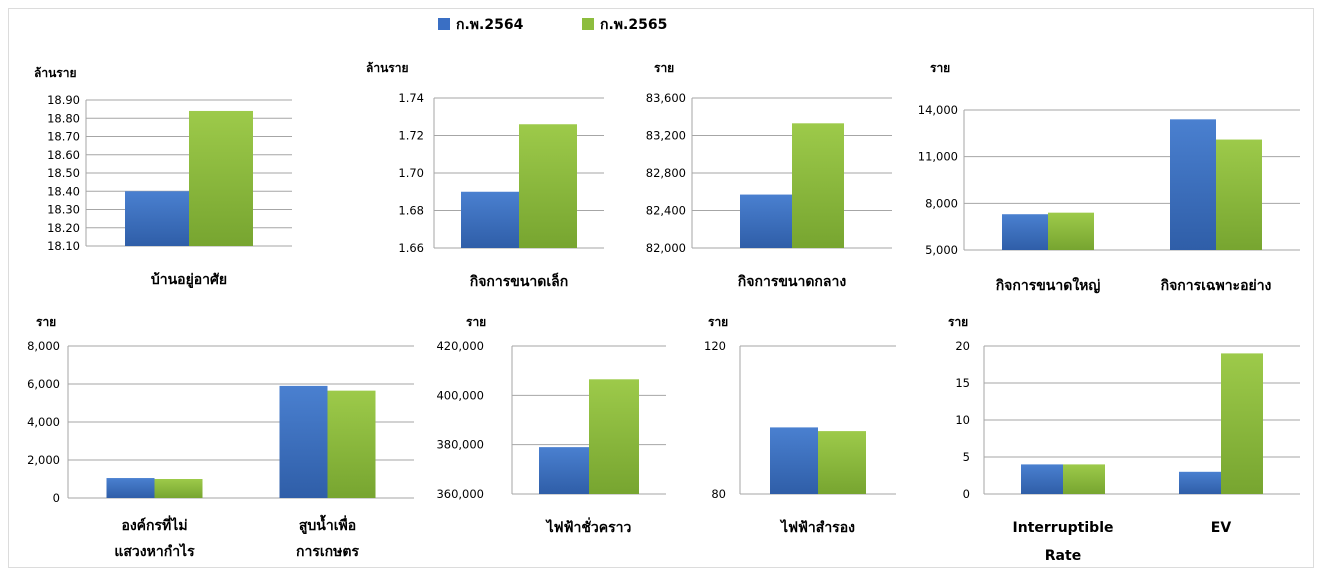 This screenshot has width=1322, height=571. What do you see at coordinates (791, 282) in the screenshot?
I see `category-label: กิจการขนาดกลาง` at bounding box center [791, 282].